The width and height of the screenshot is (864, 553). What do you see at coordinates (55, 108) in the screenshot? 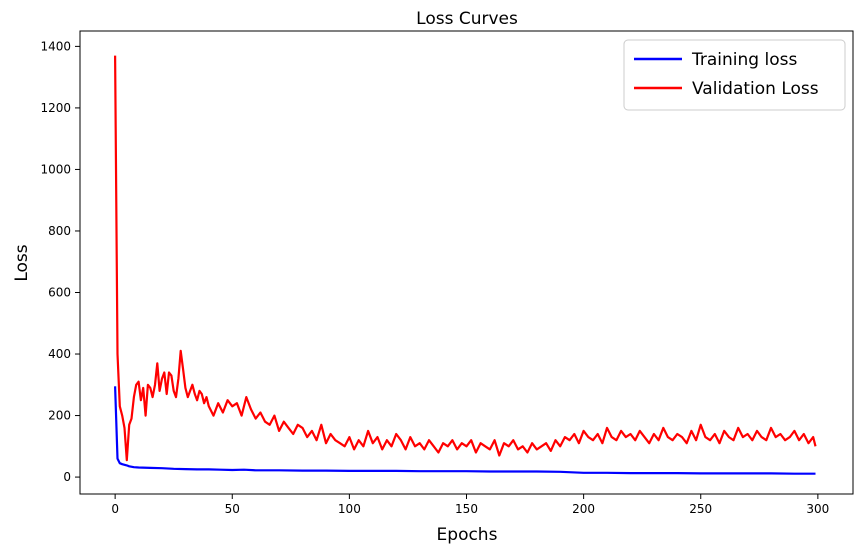
I see `y-tick-label: 1200` at bounding box center [55, 108].